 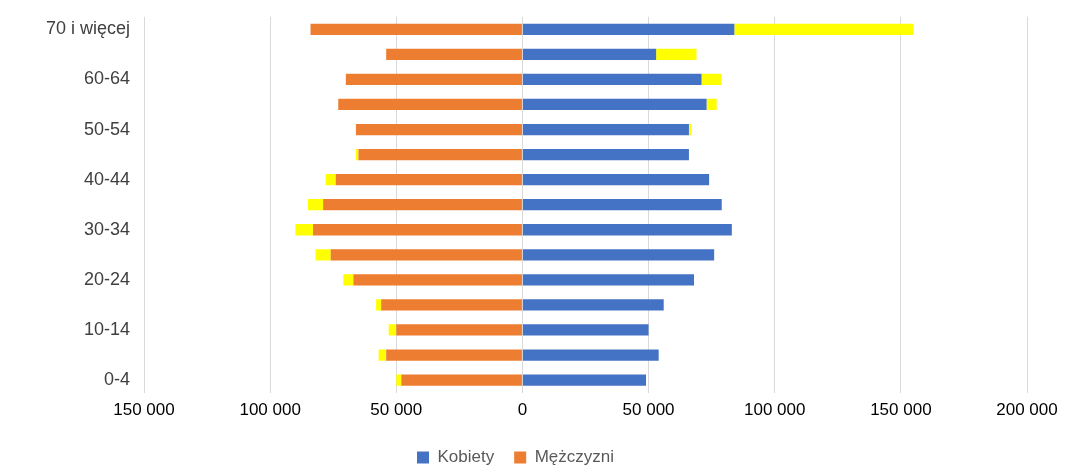 What do you see at coordinates (522, 410) in the screenshot?
I see `x-tick-label: 0` at bounding box center [522, 410].